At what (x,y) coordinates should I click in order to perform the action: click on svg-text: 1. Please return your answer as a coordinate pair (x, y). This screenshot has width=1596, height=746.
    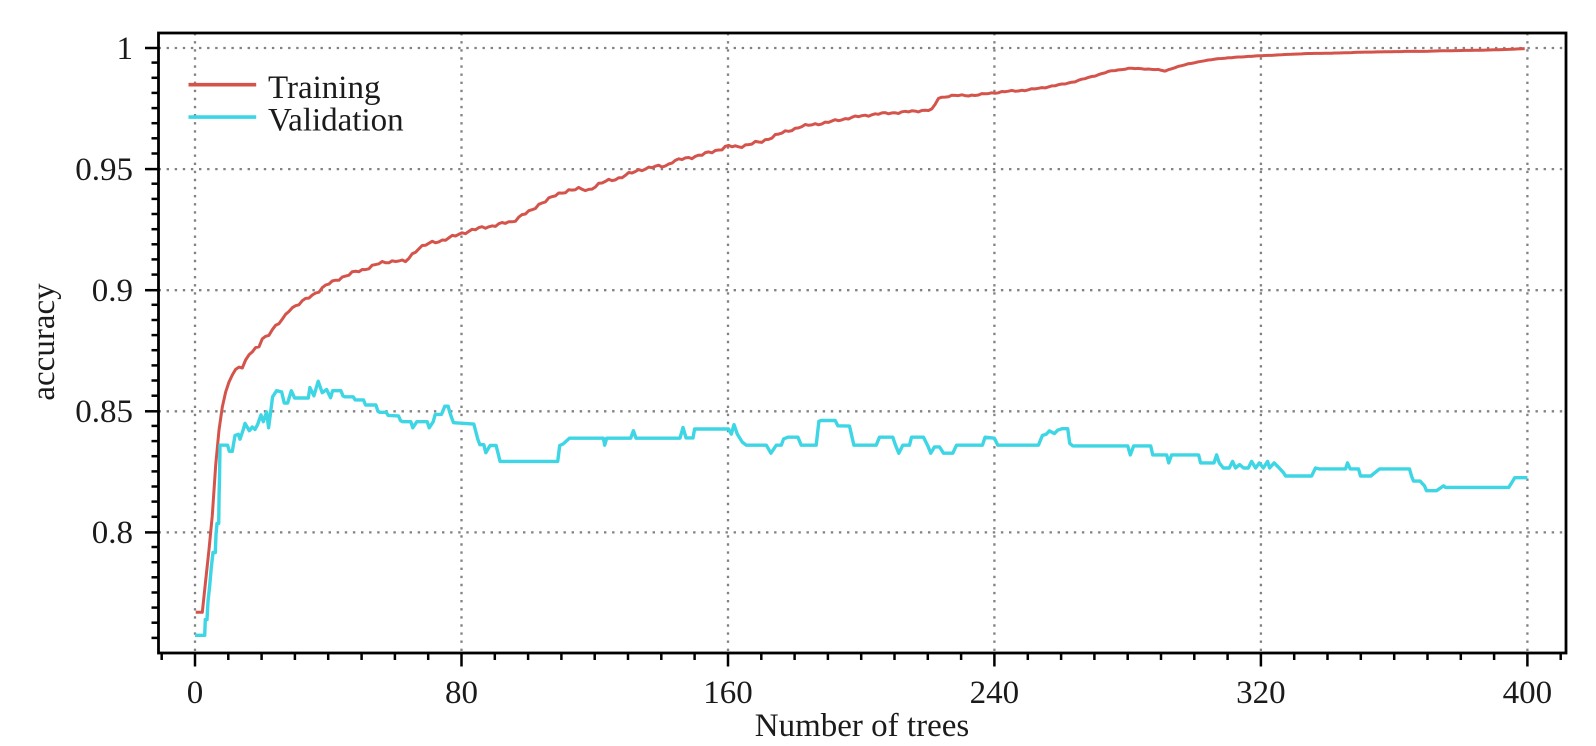
    Looking at the image, I should click on (125, 49).